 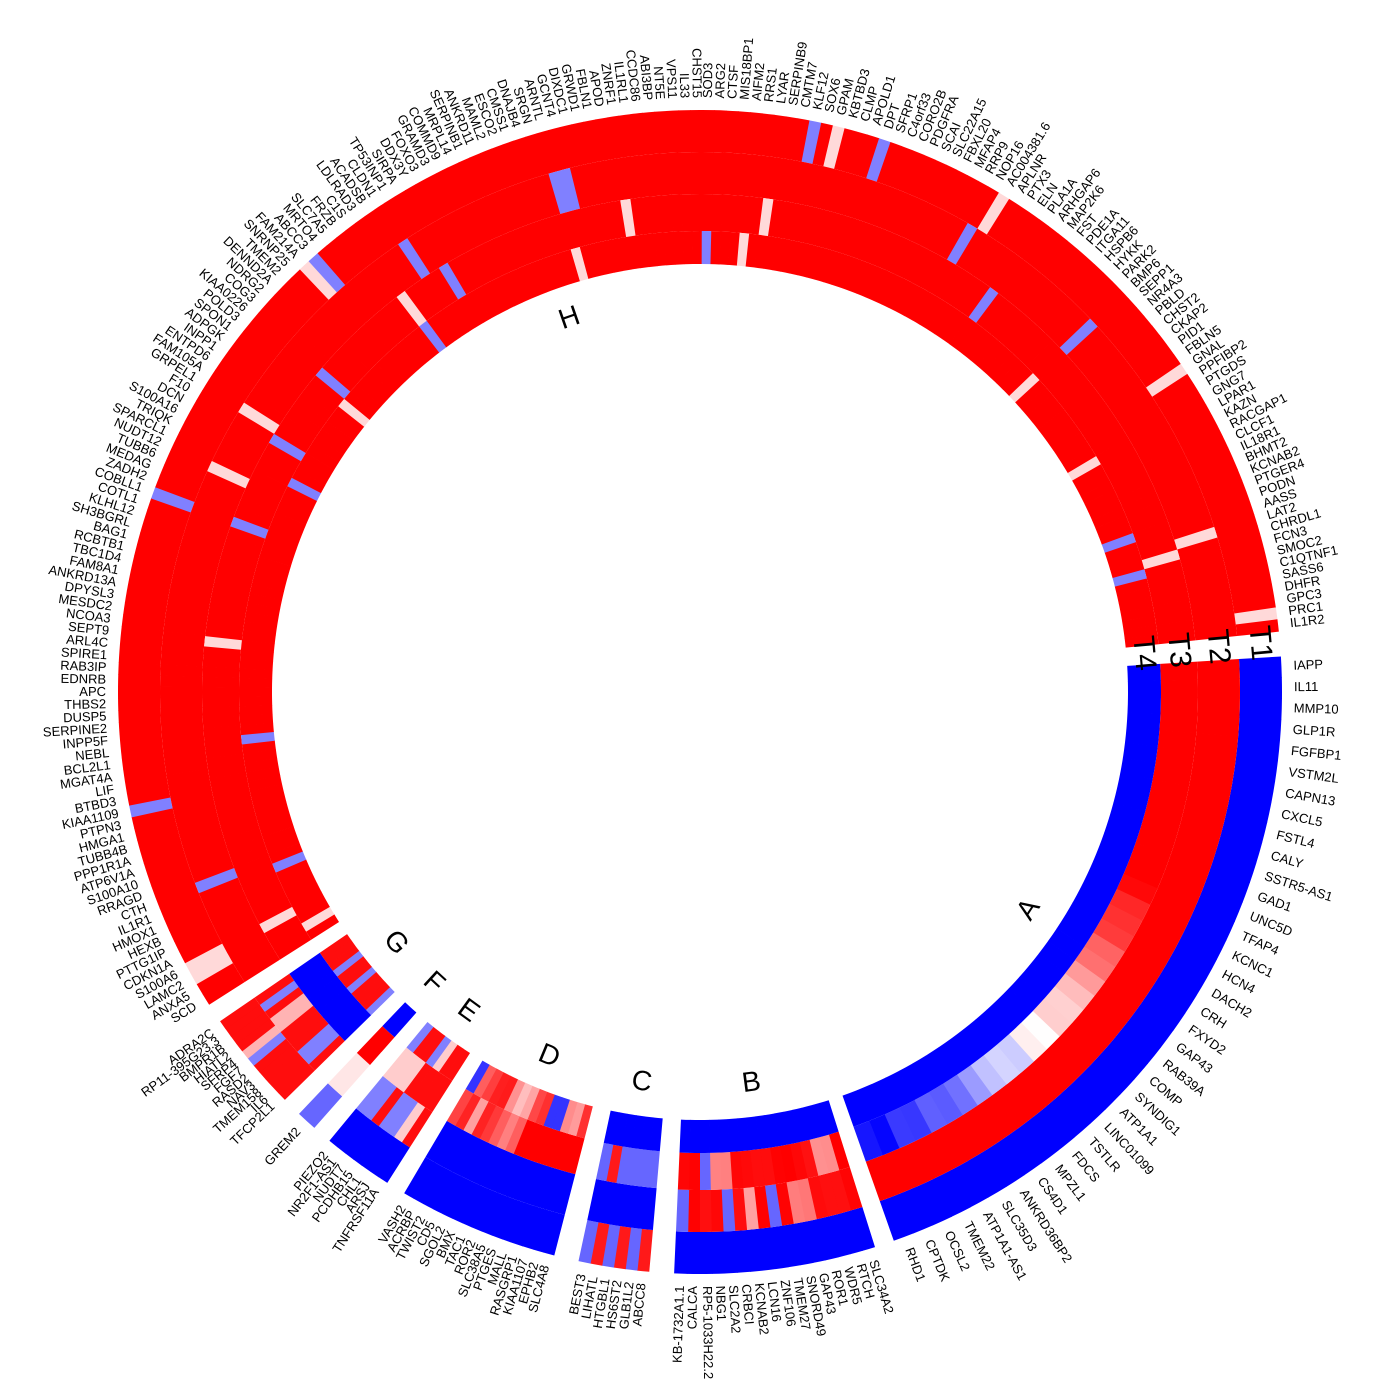 What do you see at coordinates (642, 1081) in the screenshot?
I see `cluster-label-C: C` at bounding box center [642, 1081].